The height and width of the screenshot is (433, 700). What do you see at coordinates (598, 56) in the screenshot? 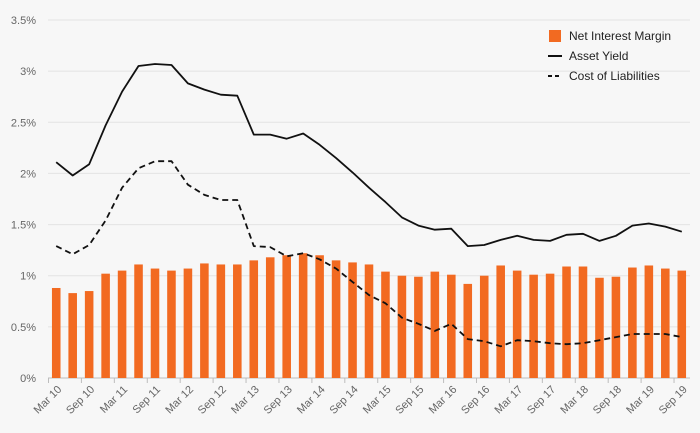
I see `legend-label: Asset Yield` at bounding box center [598, 56].